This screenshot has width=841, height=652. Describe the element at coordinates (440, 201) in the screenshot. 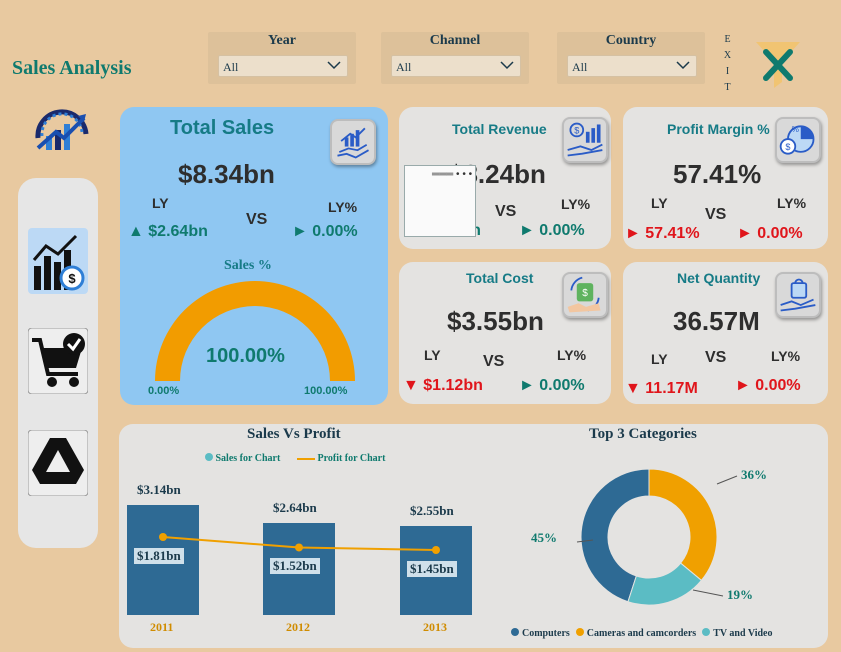

I see `visual-header-tooltip` at that location.